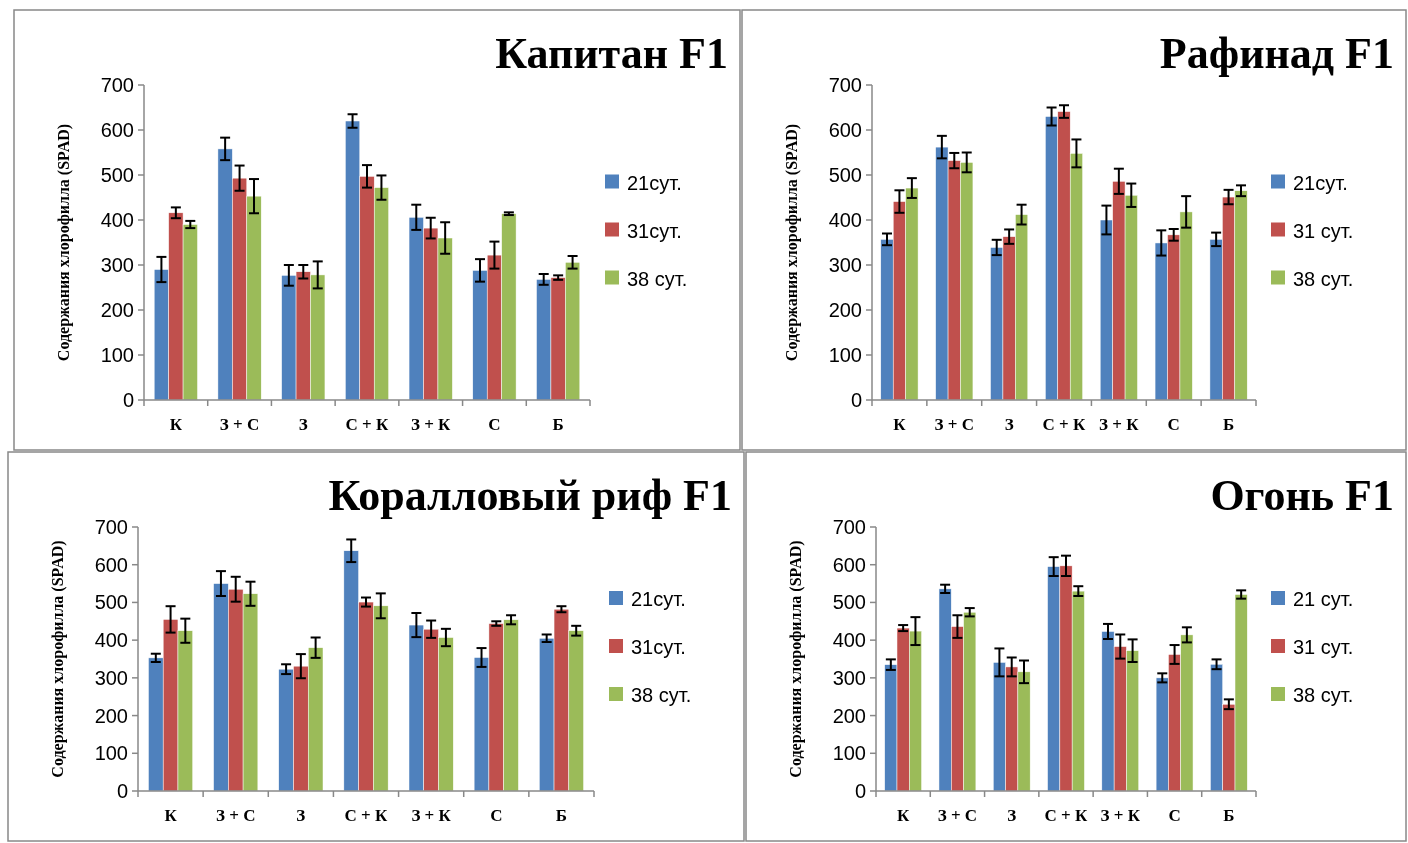 The width and height of the screenshot is (1408, 843). I want to click on chart-title: Рафинад F1, so click(1276, 53).